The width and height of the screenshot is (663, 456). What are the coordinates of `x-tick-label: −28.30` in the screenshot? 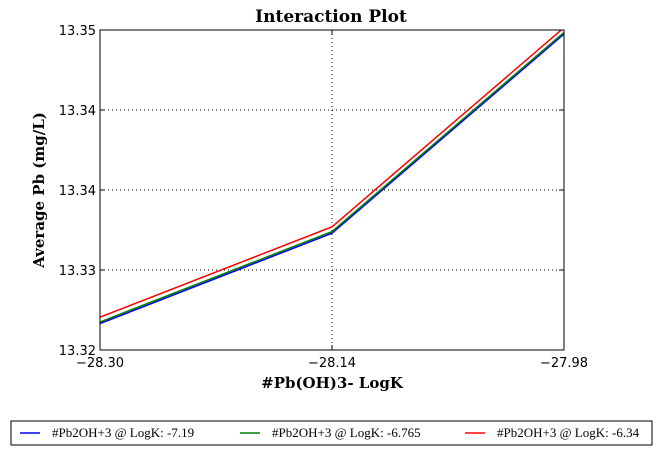 It's located at (100, 363).